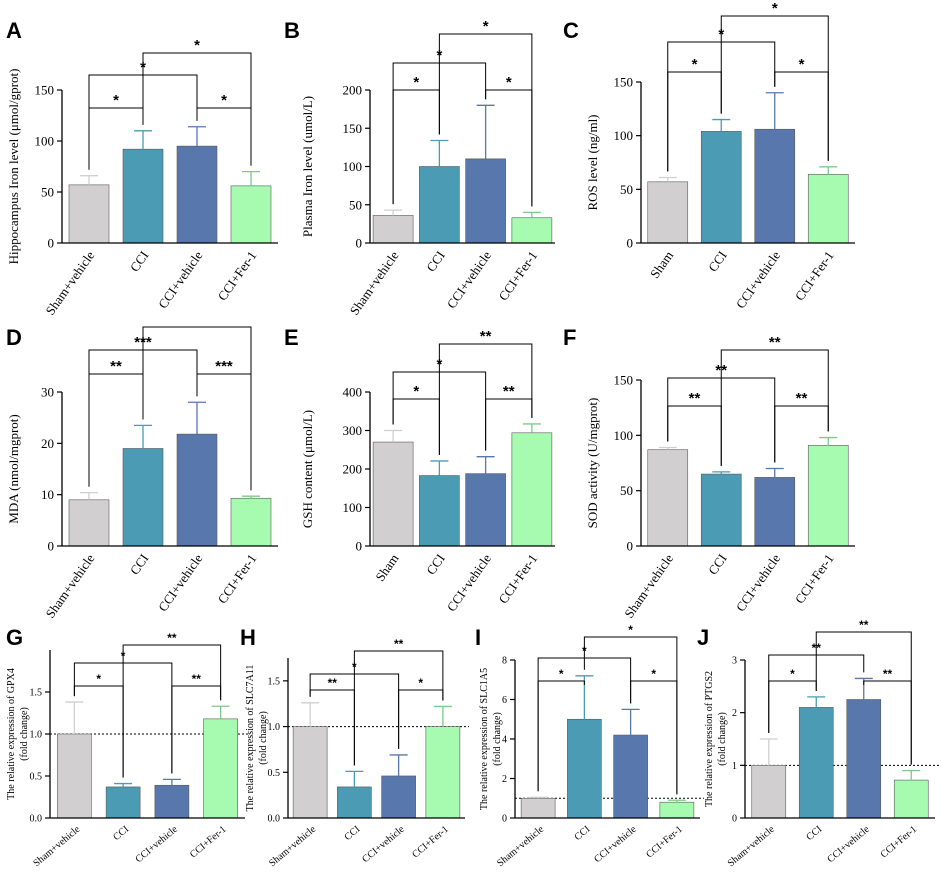 This screenshot has height=881, width=941. I want to click on y-tick-label: 300, so click(353, 430).